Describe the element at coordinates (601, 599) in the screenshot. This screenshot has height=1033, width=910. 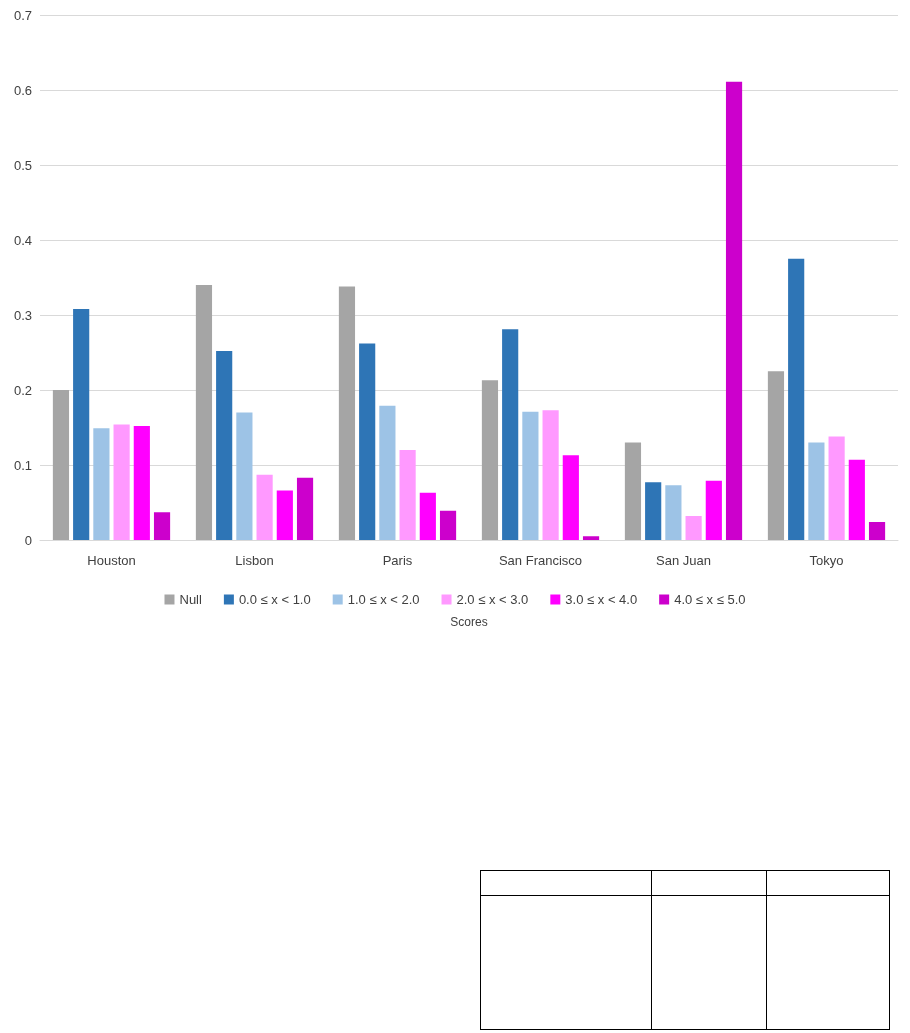
I see `legend-label: 3.0 ≤ x < 4.0` at that location.